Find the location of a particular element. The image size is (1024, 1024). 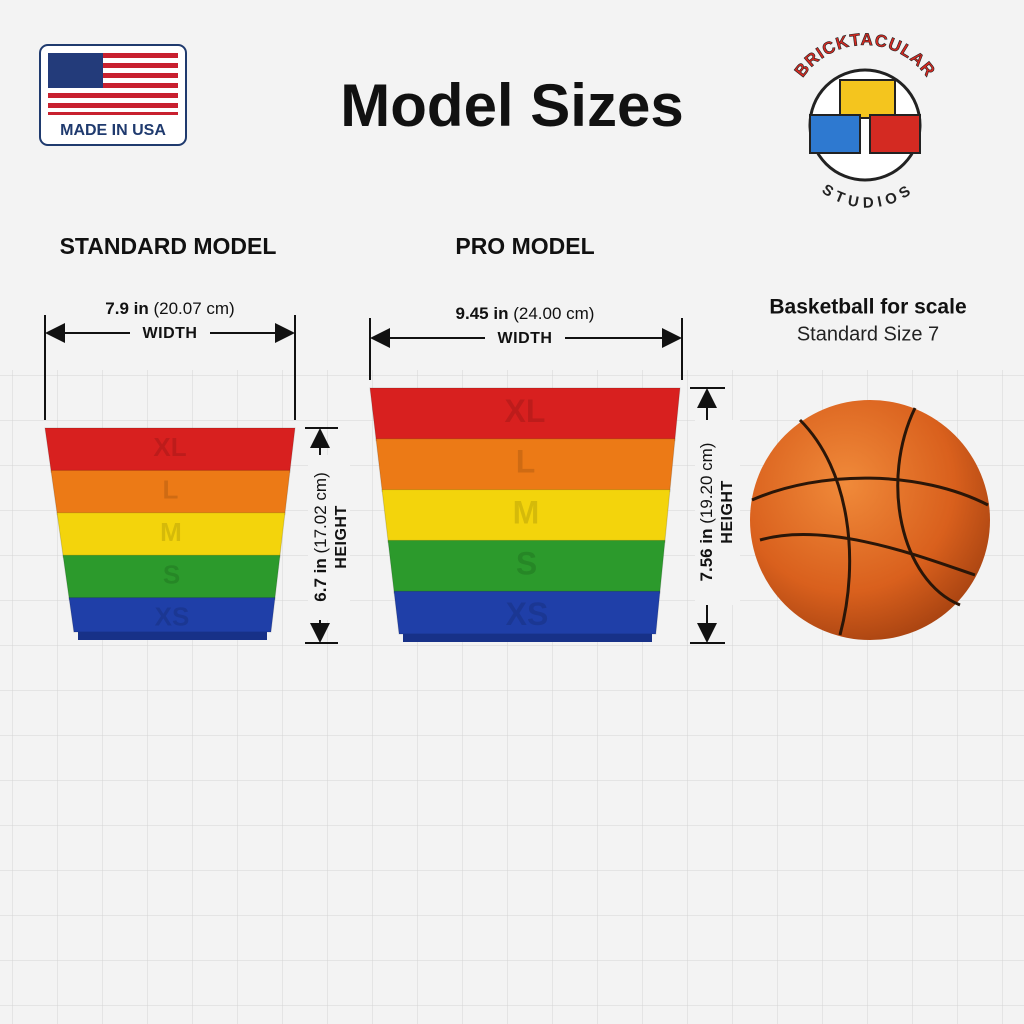

model-name: STANDARD MODEL is located at coordinates (168, 246).